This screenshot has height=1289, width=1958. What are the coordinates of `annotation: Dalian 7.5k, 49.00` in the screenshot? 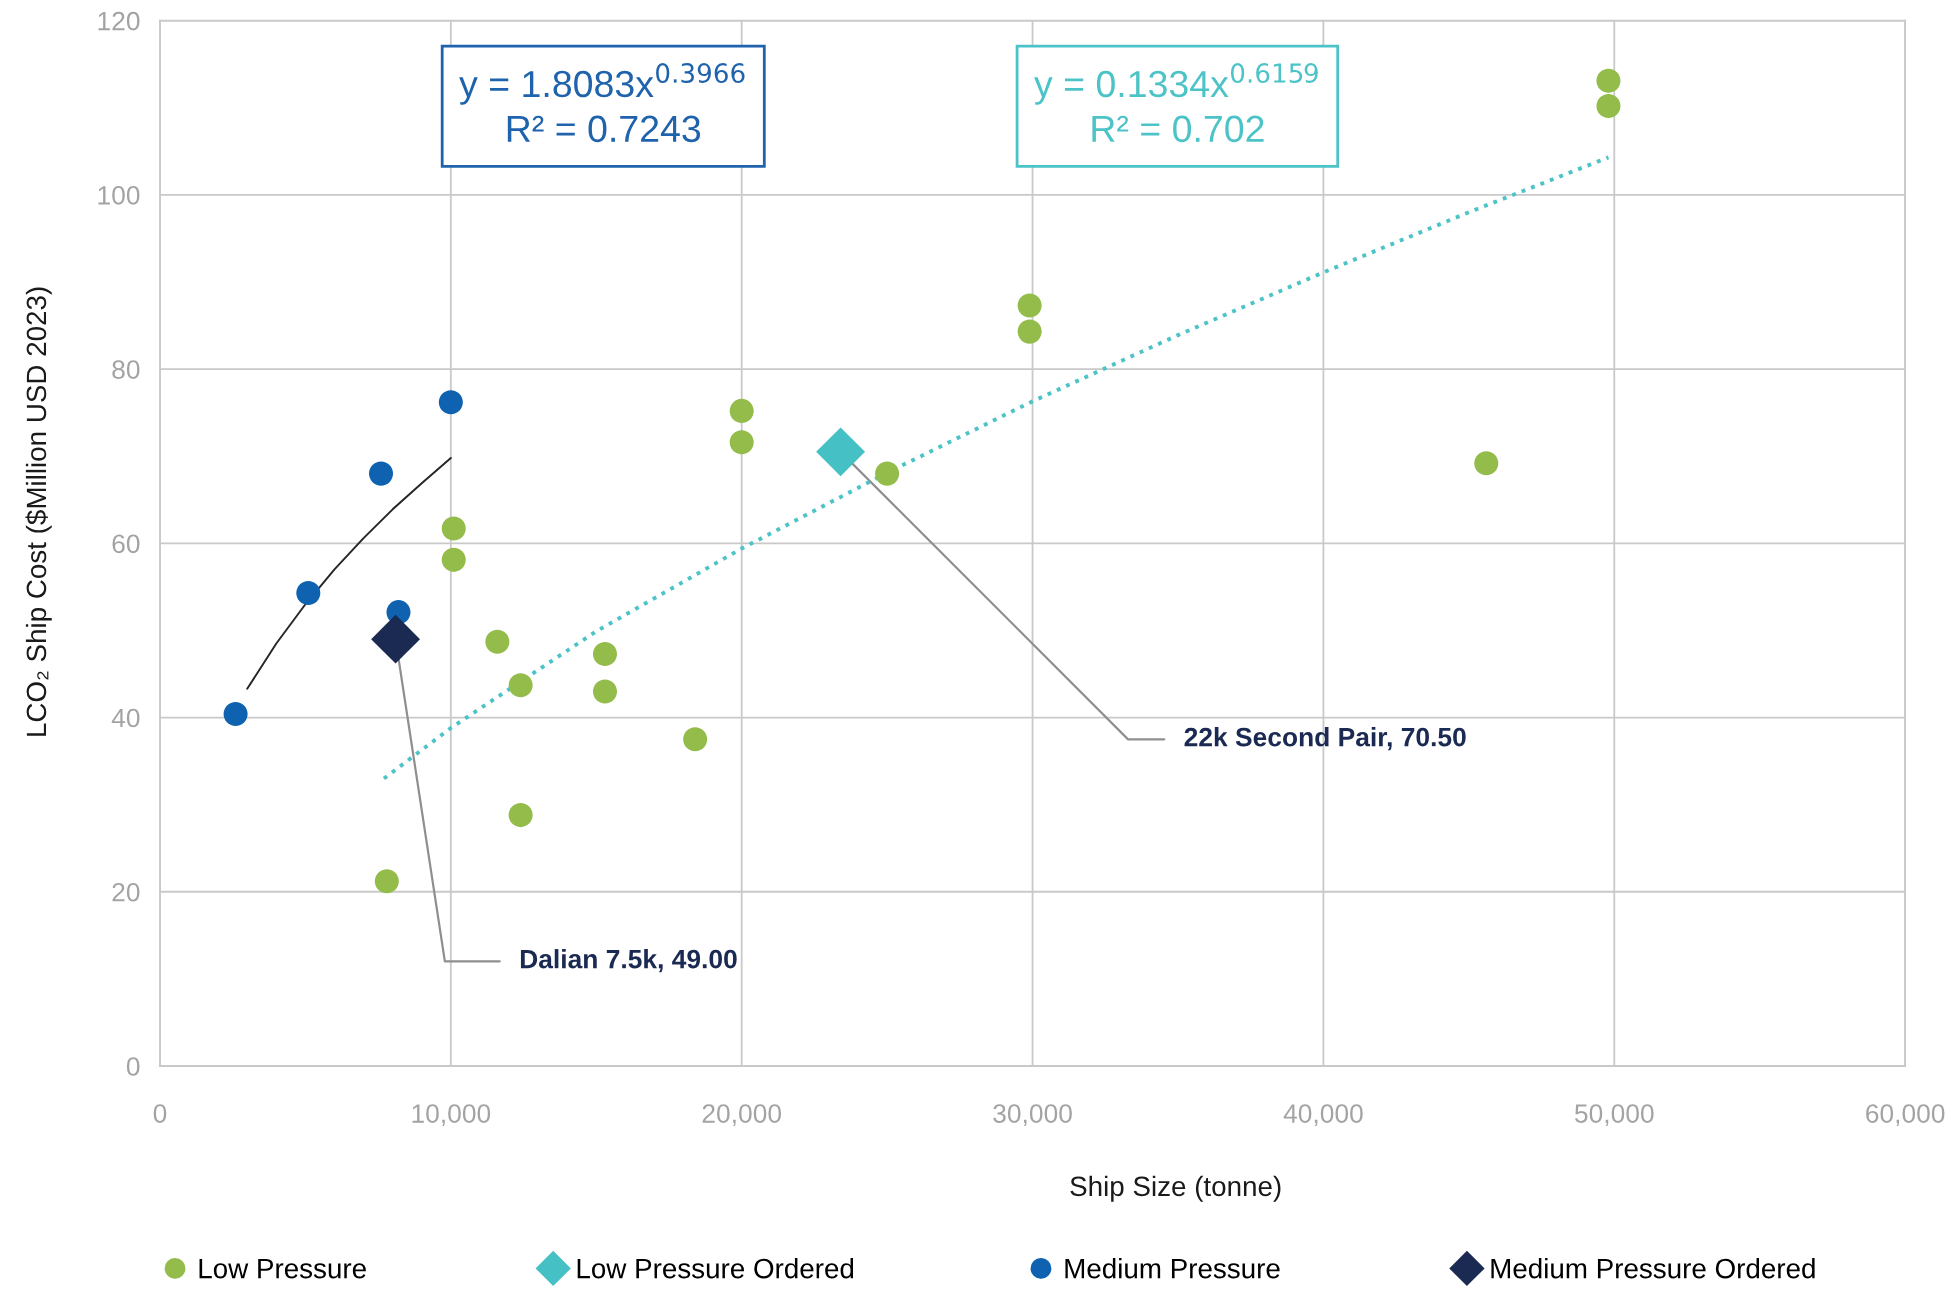 It's located at (628, 961).